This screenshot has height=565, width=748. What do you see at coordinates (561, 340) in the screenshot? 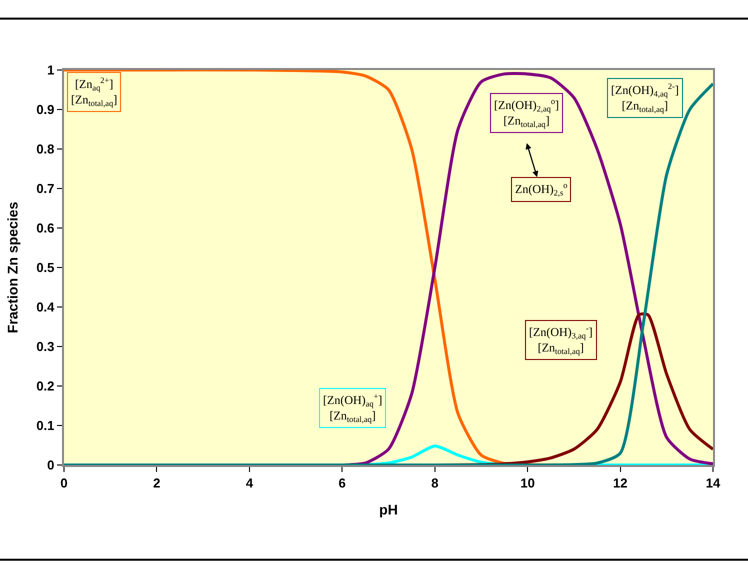
I see `text: [Zn(OH)$_{3,aq}$$^{-}$] [Zn$_{total,aq}$]` at bounding box center [561, 340].